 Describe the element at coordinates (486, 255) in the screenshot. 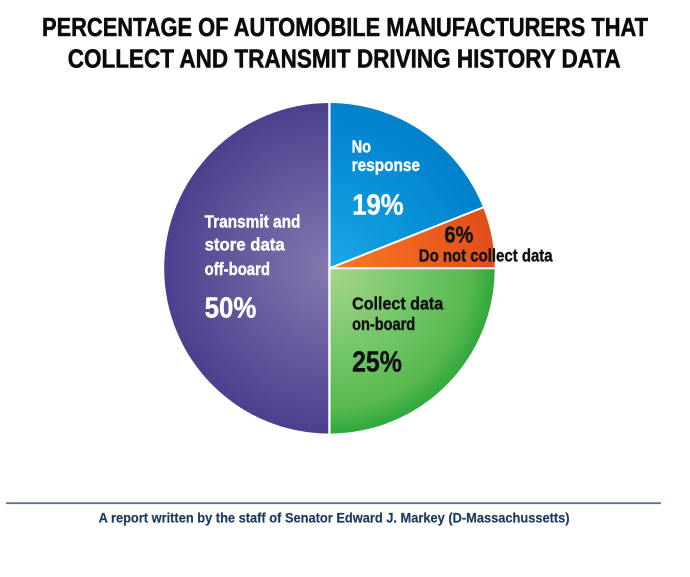

I see `svg-text: Do not collect data` at that location.